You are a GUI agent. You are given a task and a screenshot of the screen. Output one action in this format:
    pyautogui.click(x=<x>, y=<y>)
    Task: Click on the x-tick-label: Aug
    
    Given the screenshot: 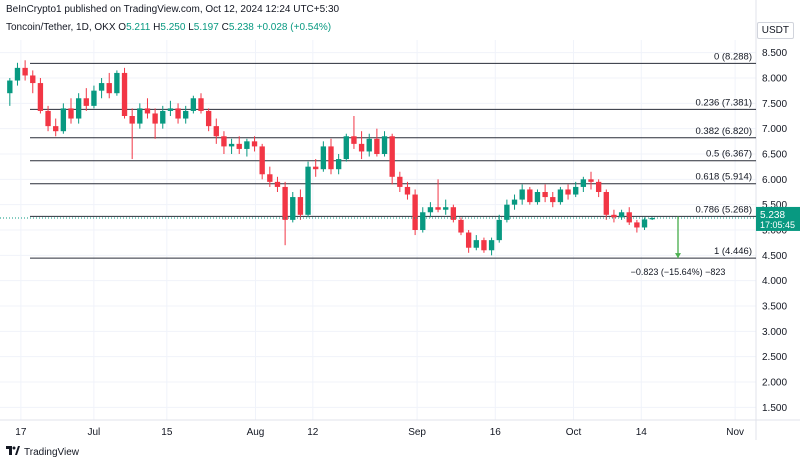 What is the action you would take?
    pyautogui.click(x=256, y=432)
    